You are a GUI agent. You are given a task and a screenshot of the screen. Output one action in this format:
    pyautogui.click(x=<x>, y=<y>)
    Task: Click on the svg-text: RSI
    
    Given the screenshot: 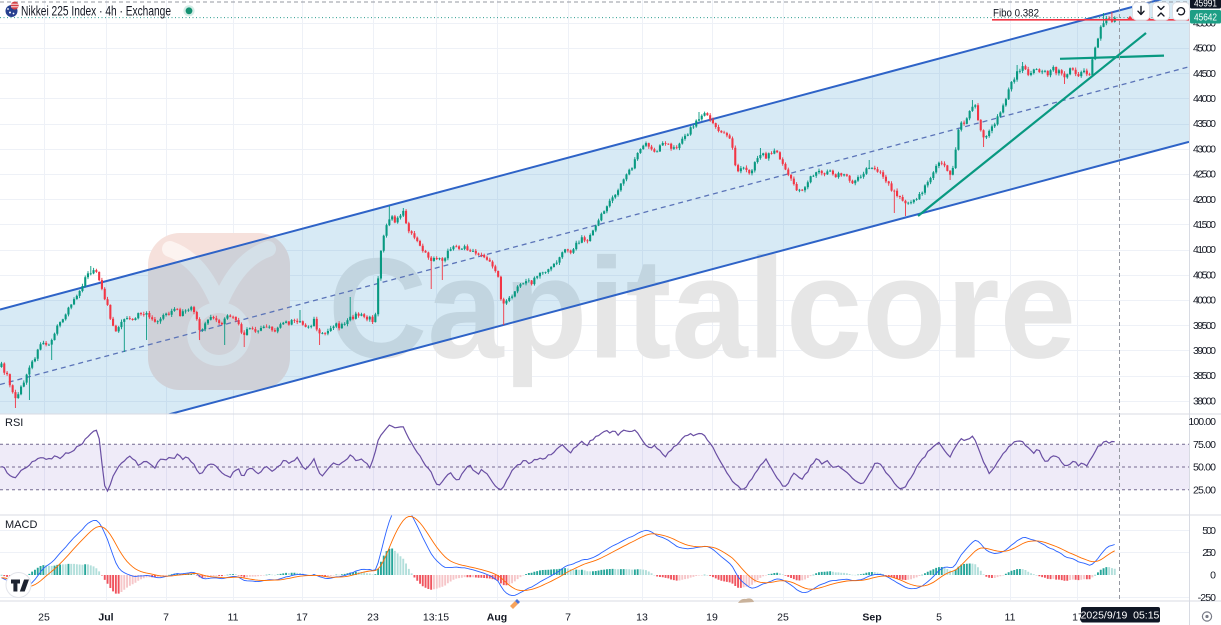 What is the action you would take?
    pyautogui.click(x=14, y=423)
    